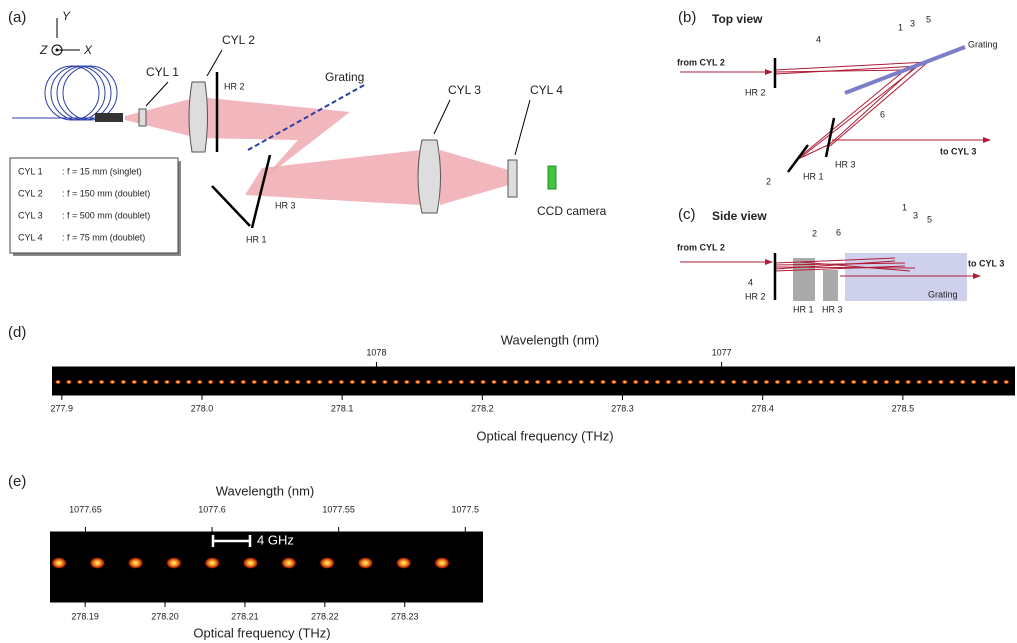  What do you see at coordinates (550, 339) in the screenshot?
I see `axis-title: Wavelength (nm)` at bounding box center [550, 339].